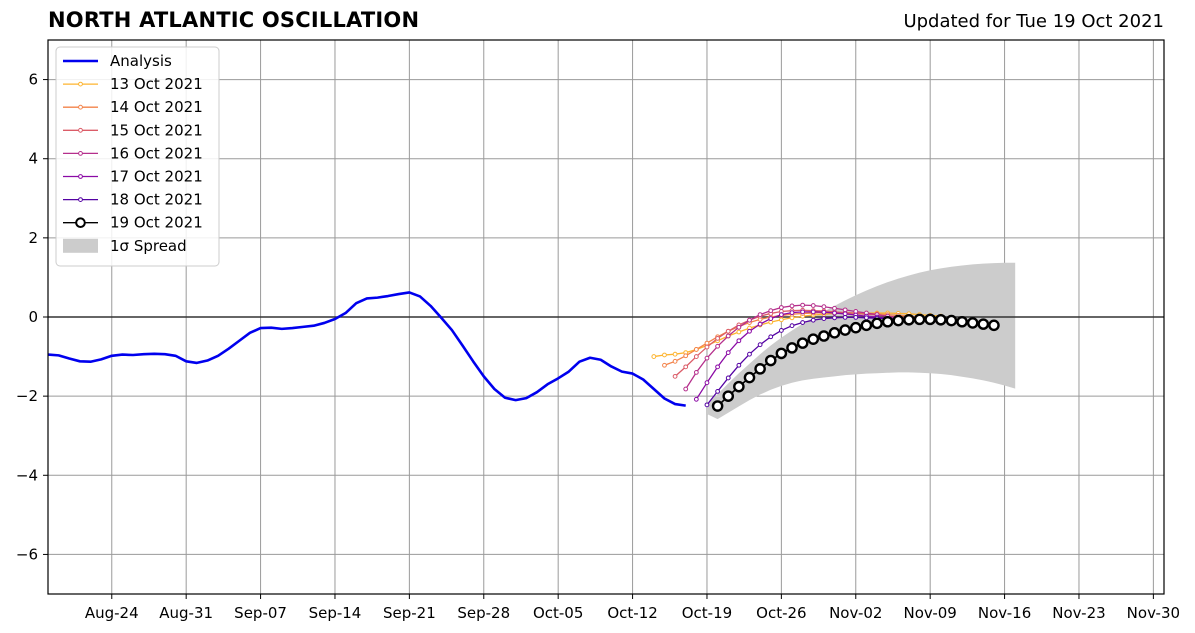  Describe the element at coordinates (156, 84) in the screenshot. I see `legend-label: 13 Oct 2021` at that location.